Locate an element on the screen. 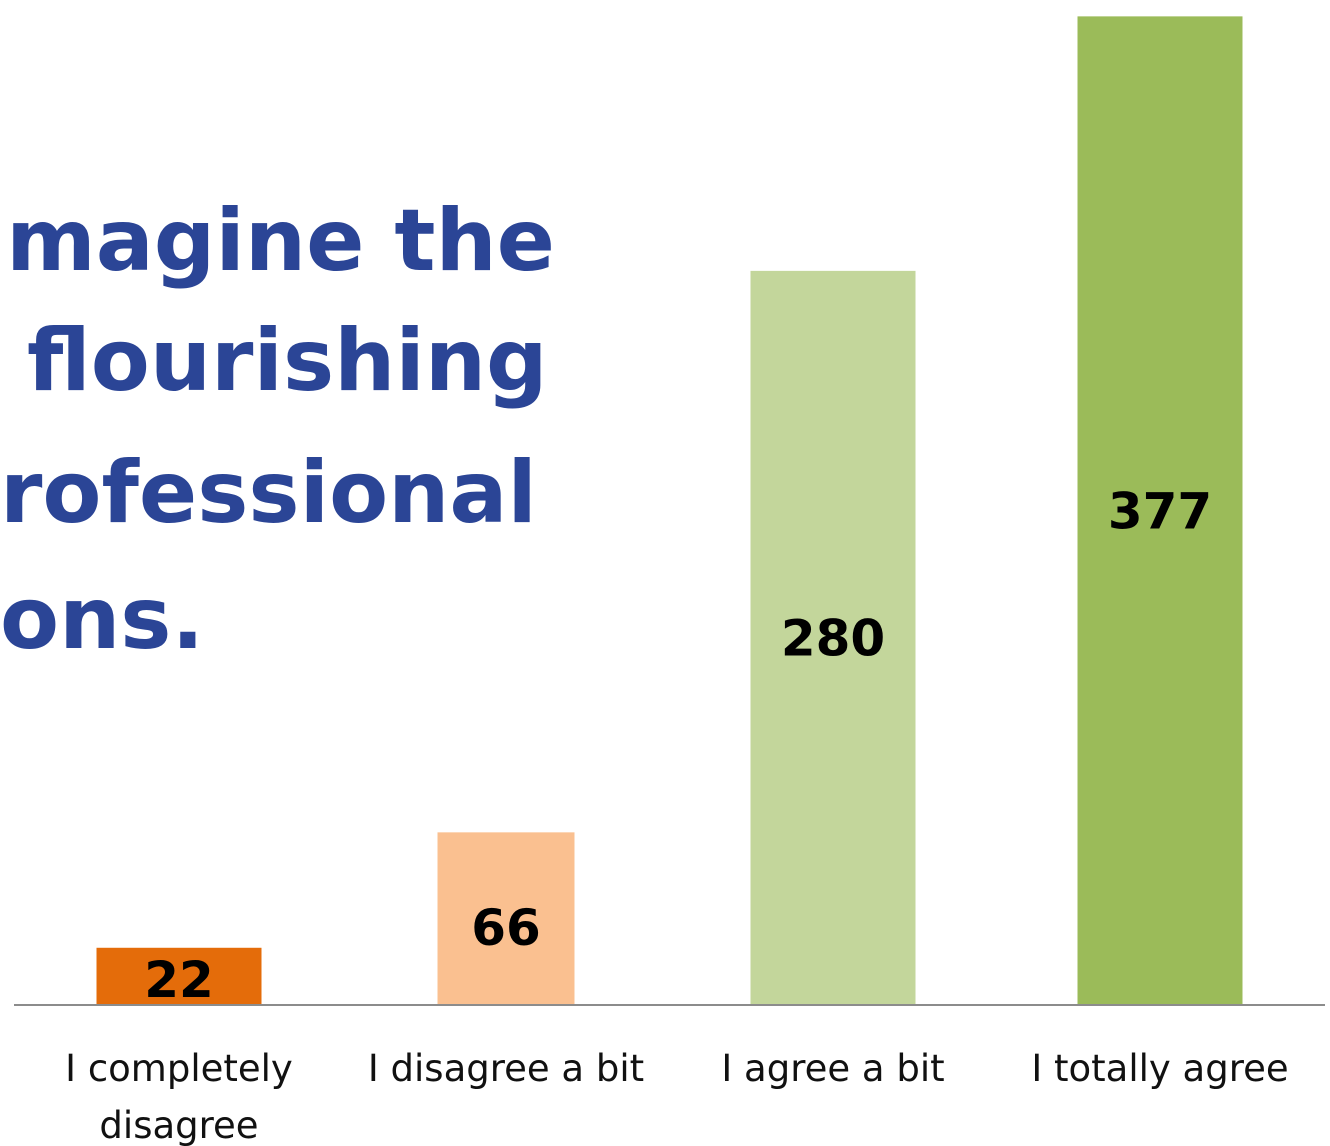 Image resolution: width=1330 pixels, height=1146 pixels. title-line-2: flourishing is located at coordinates (287, 361).